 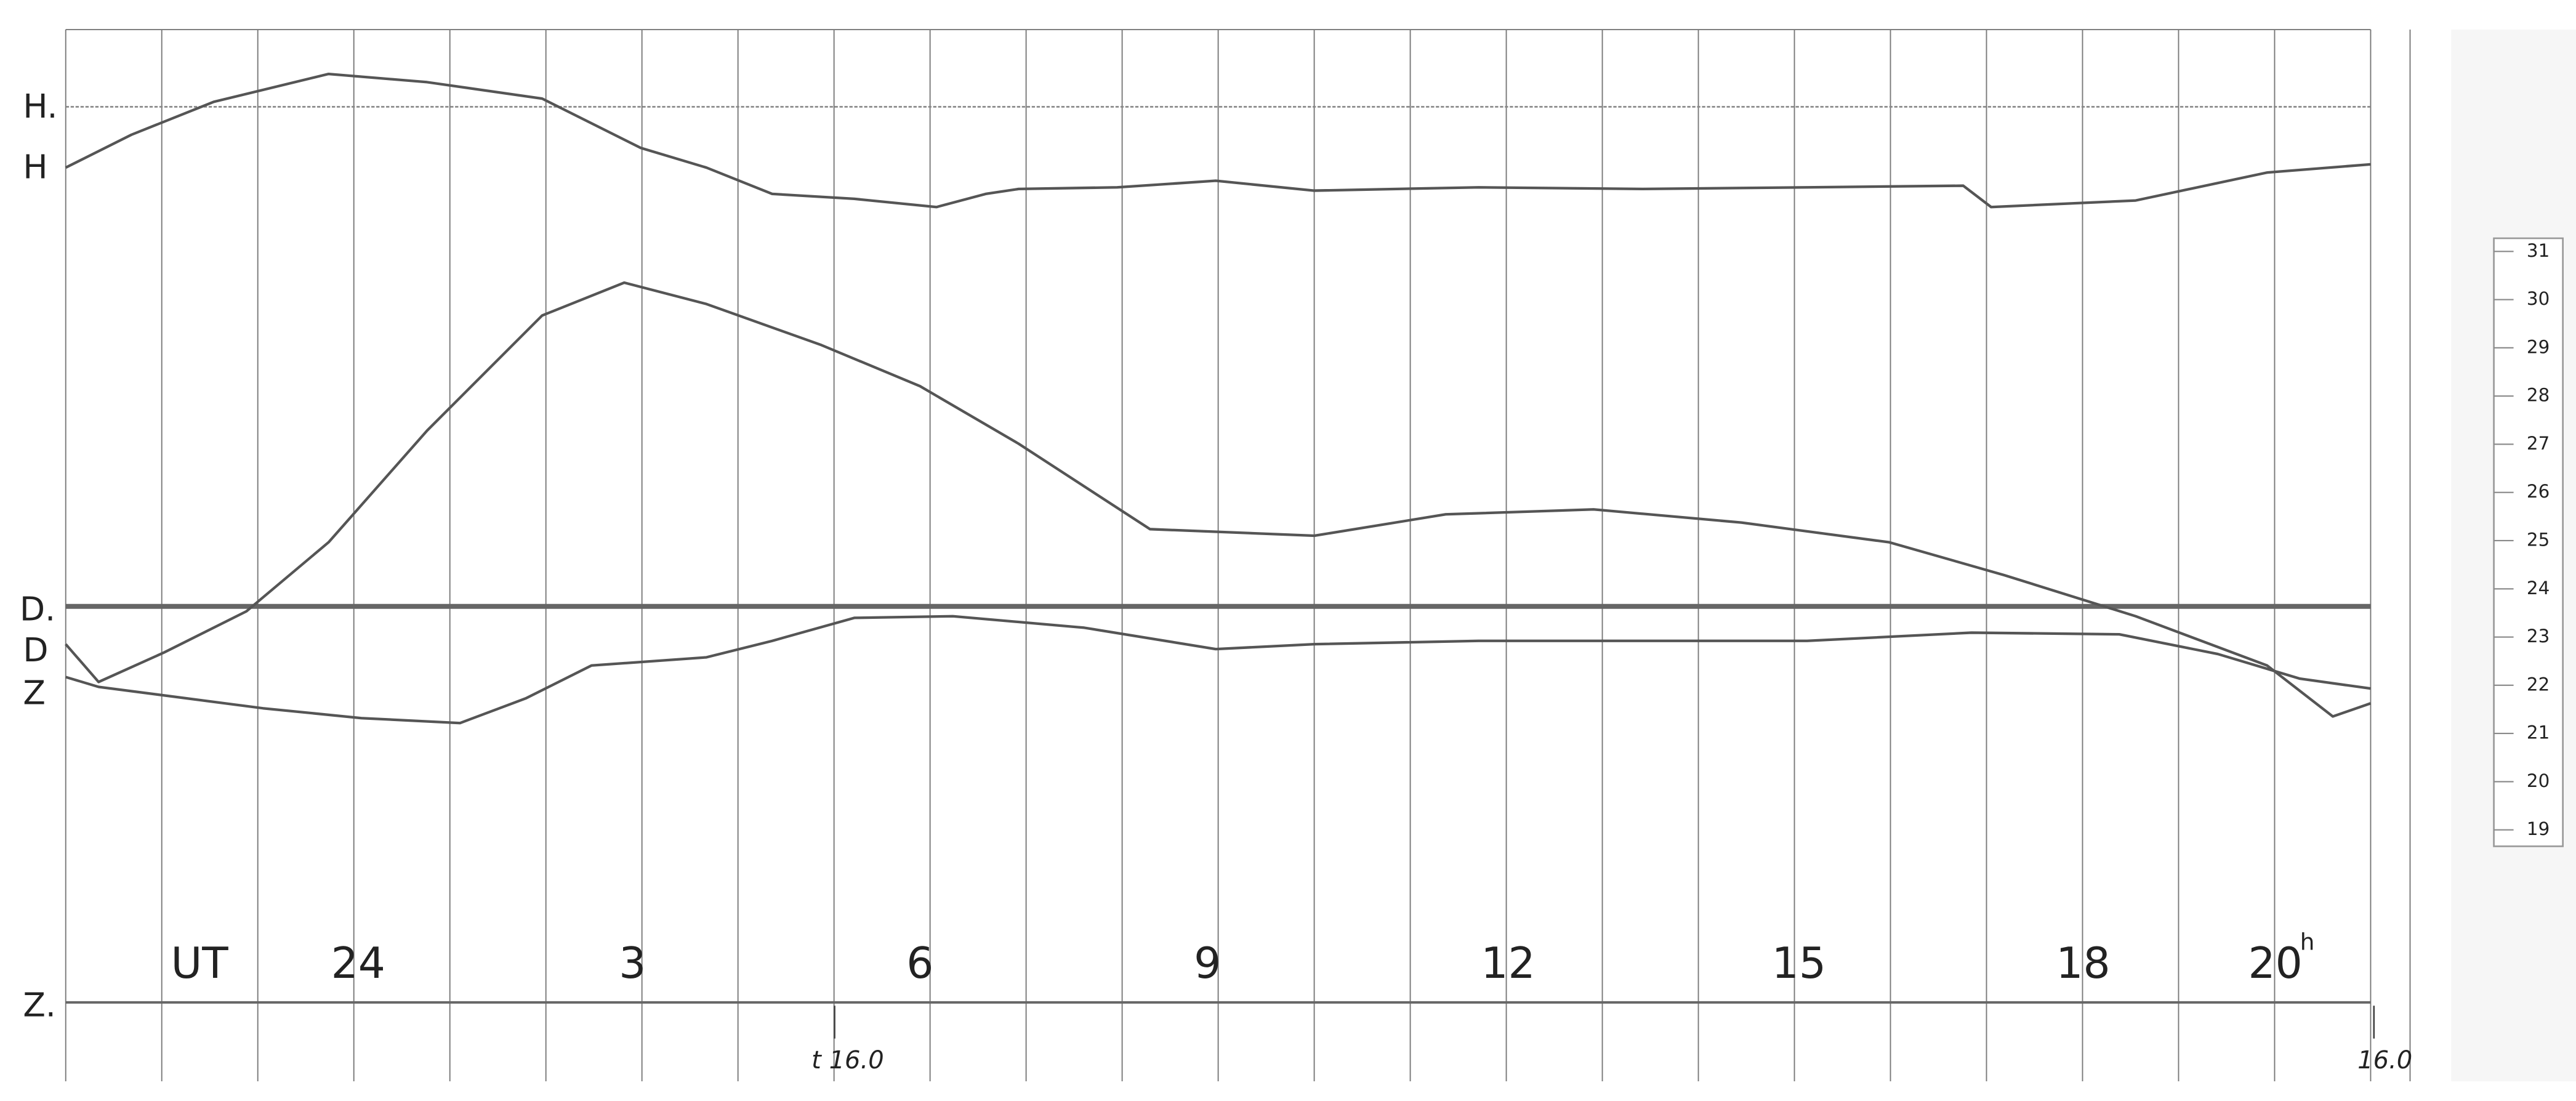 I want to click on z-base-label: Z., so click(x=39, y=1005).